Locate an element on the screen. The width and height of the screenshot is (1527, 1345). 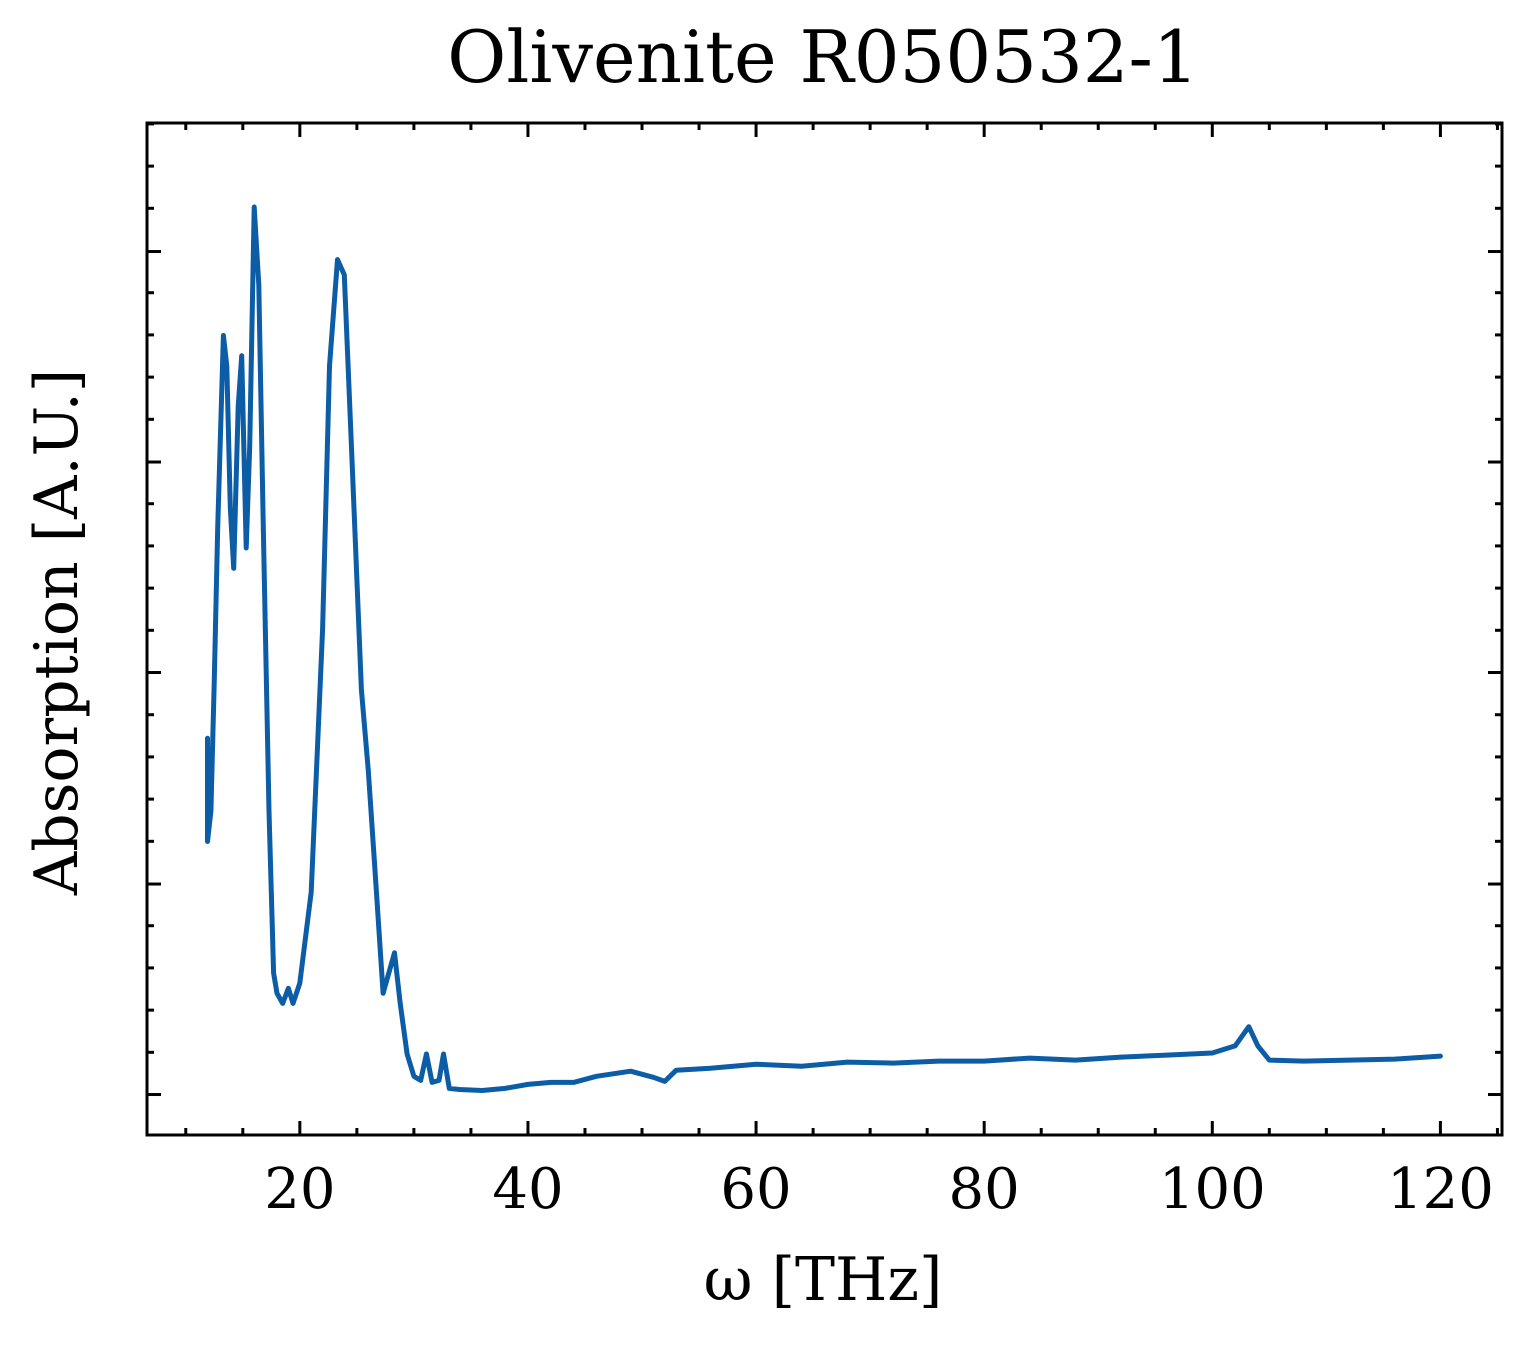
x-tick-label: 40 is located at coordinates (527, 1189).